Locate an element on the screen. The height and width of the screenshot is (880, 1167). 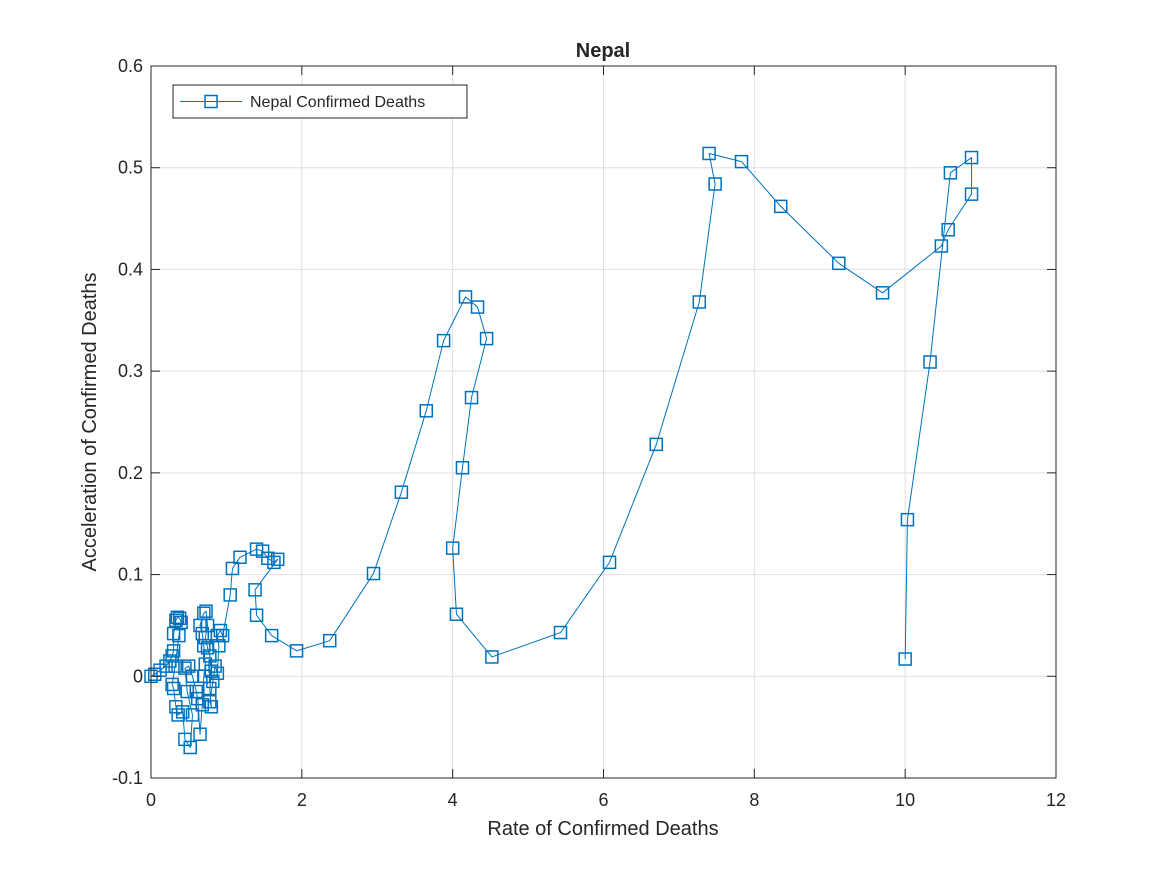
legend-marker-swatch is located at coordinates (211, 101).